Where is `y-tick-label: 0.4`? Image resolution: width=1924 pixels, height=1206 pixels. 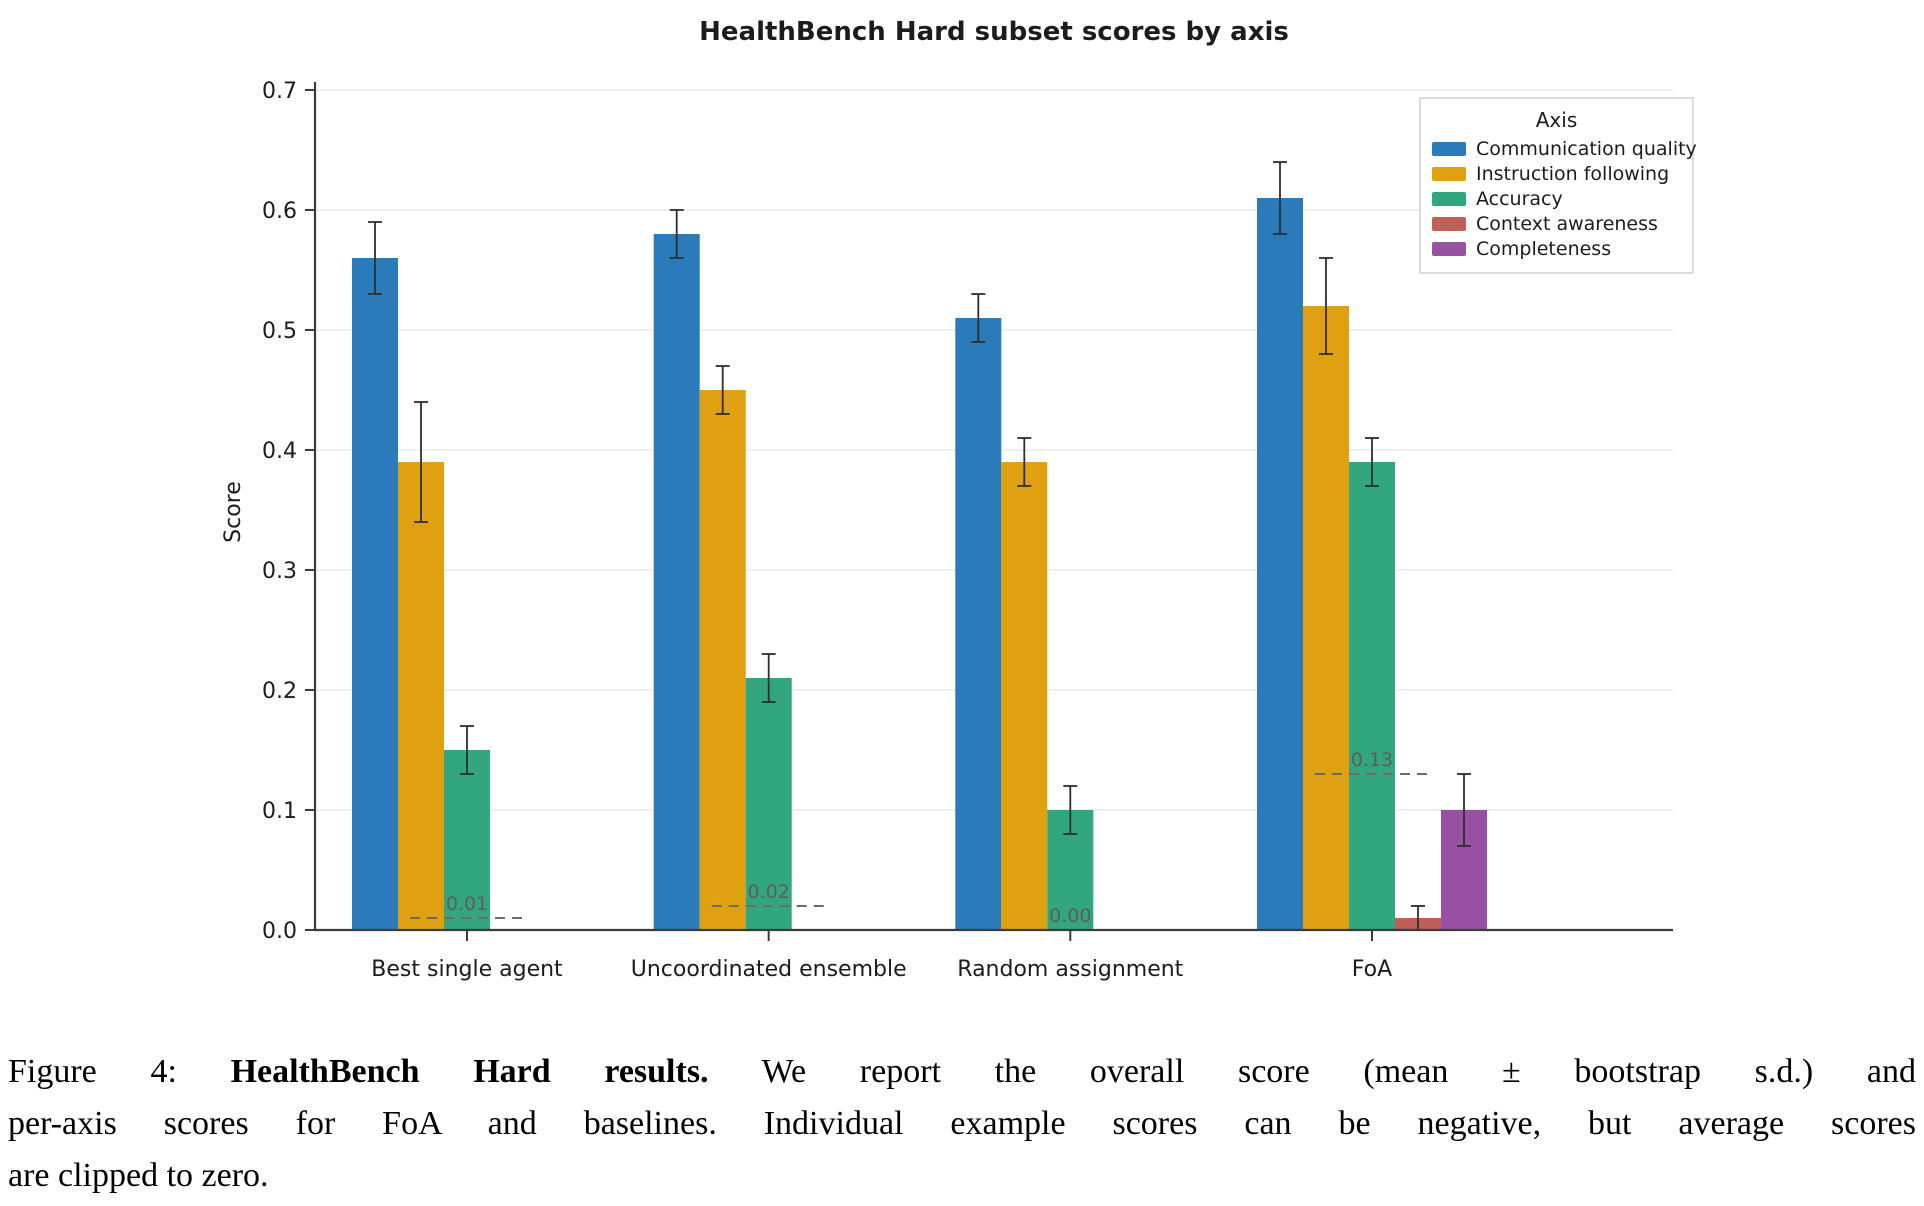
y-tick-label: 0.4 is located at coordinates (279, 451).